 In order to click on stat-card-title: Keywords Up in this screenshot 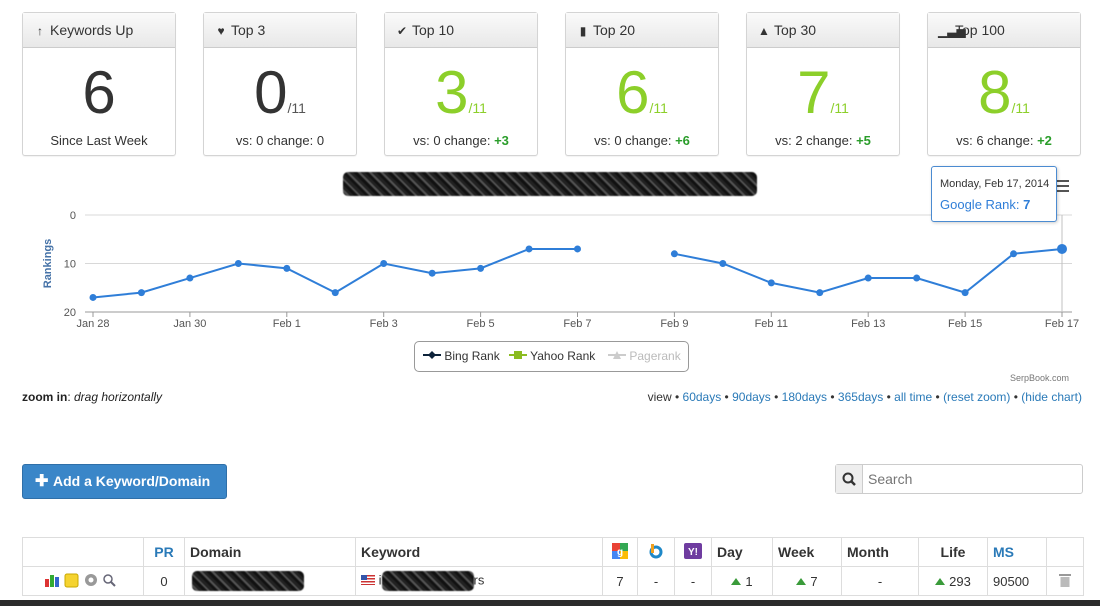, I will do `click(91, 30)`.